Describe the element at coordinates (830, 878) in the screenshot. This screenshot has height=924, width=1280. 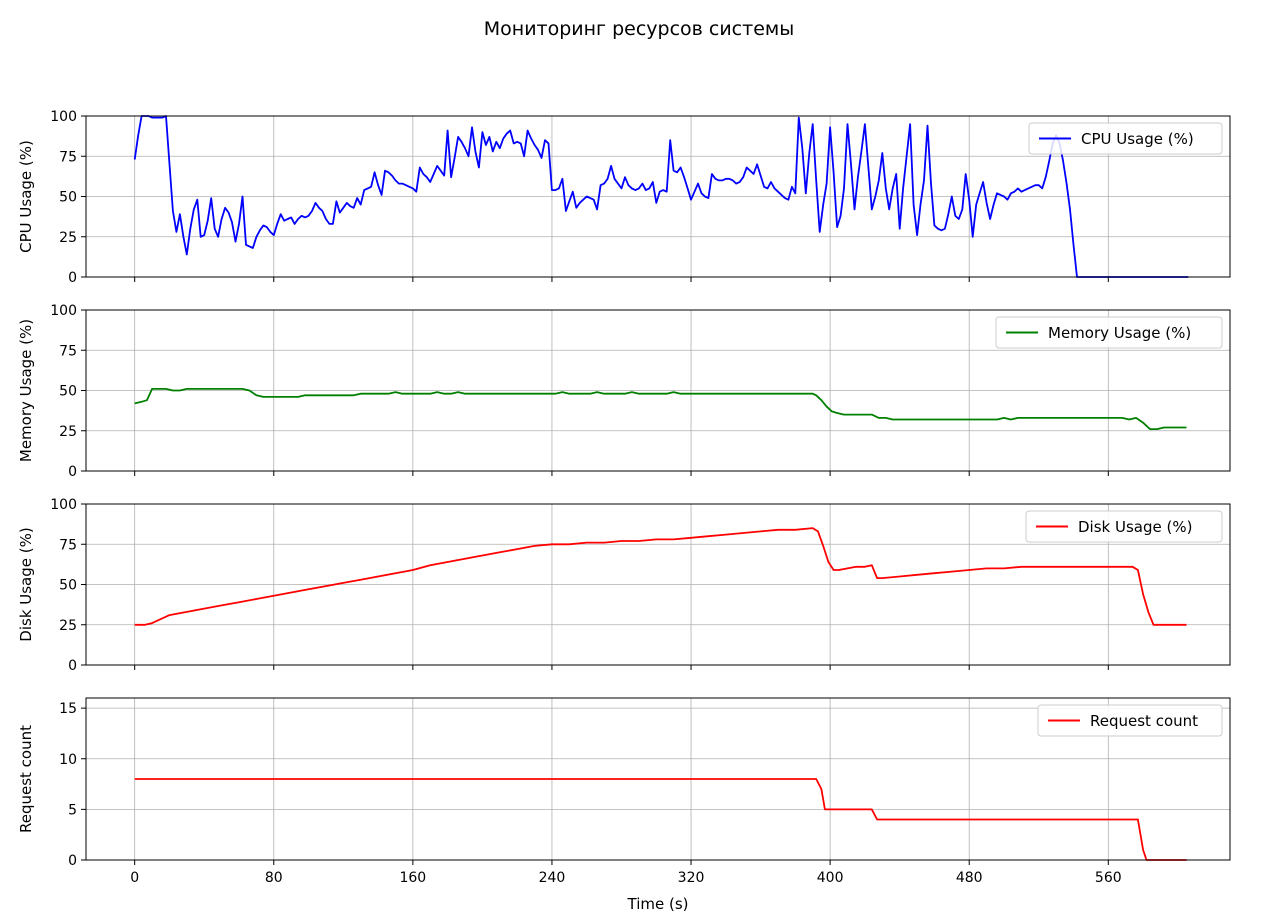
I see `x-tick-label: 400` at that location.